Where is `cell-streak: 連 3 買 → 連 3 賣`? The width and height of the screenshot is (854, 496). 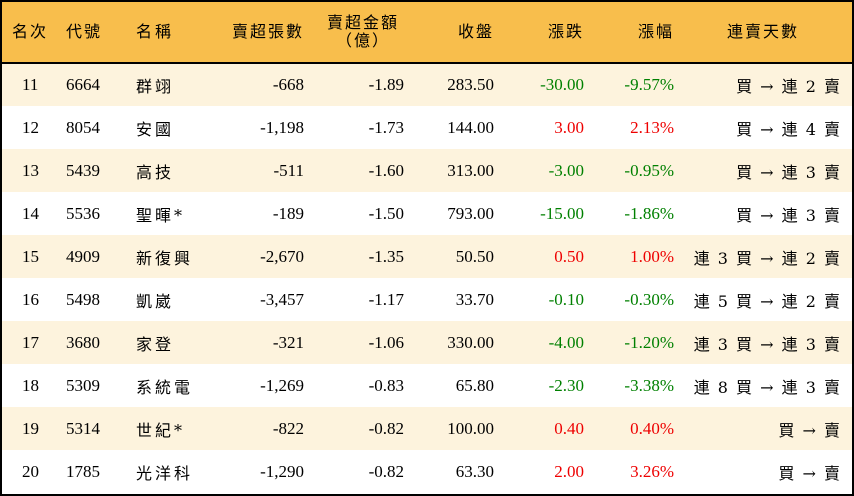
cell-streak: 連 3 買 → 連 3 賣 is located at coordinates (766, 344).